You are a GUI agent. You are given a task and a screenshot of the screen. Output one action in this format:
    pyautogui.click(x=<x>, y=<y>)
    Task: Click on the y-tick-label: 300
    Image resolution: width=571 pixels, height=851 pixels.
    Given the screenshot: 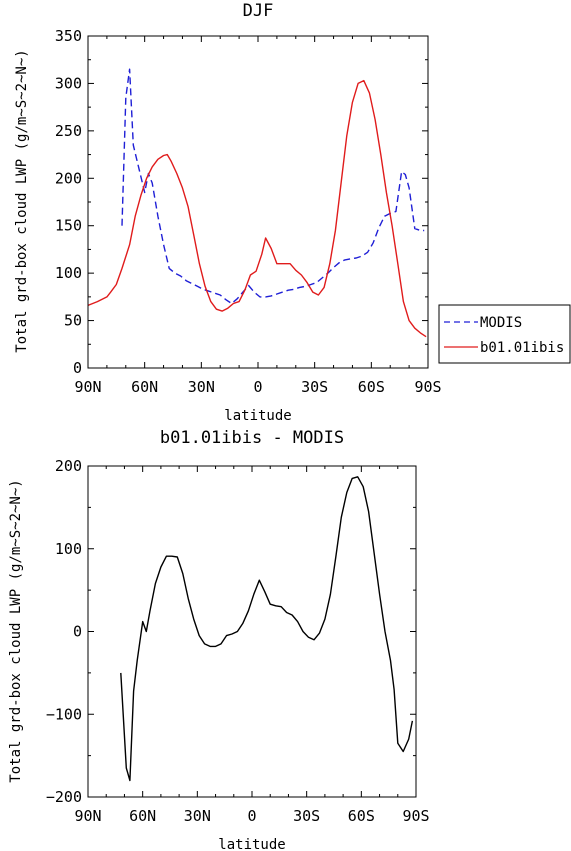 What is the action you would take?
    pyautogui.click(x=68, y=83)
    